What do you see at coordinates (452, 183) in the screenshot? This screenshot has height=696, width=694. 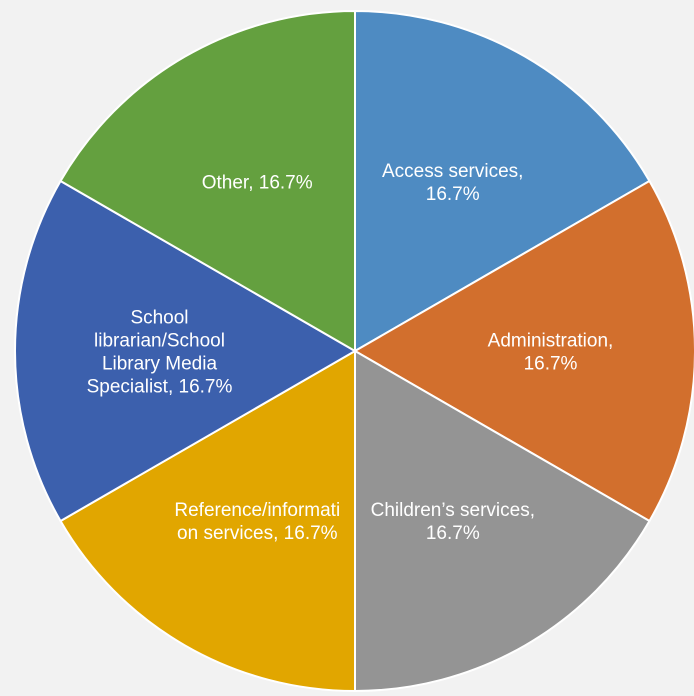 I see `data-label-access-services: Access services, 16.7%` at bounding box center [452, 183].